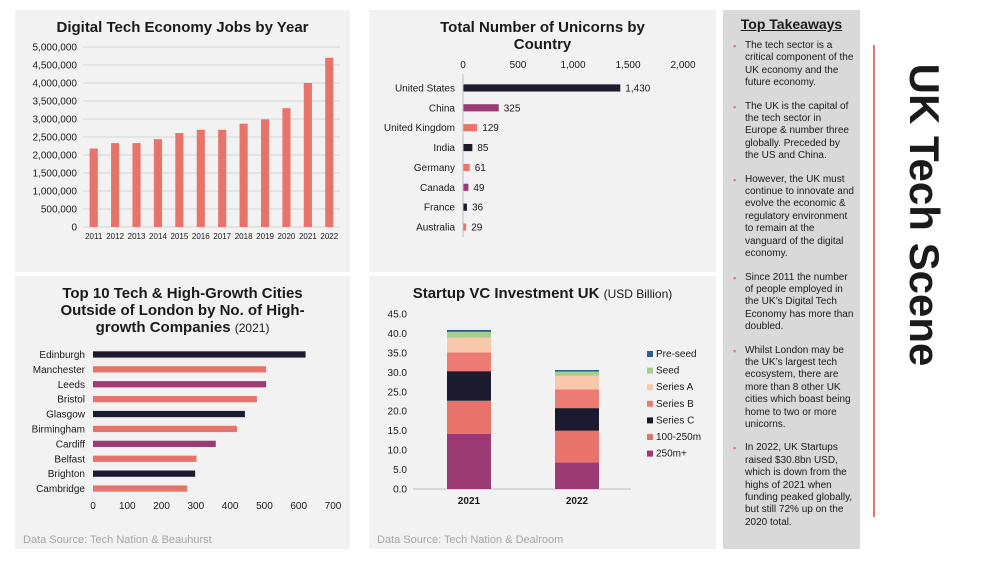 The width and height of the screenshot is (1000, 562). What do you see at coordinates (425, 88) in the screenshot?
I see `category-label: United States` at bounding box center [425, 88].